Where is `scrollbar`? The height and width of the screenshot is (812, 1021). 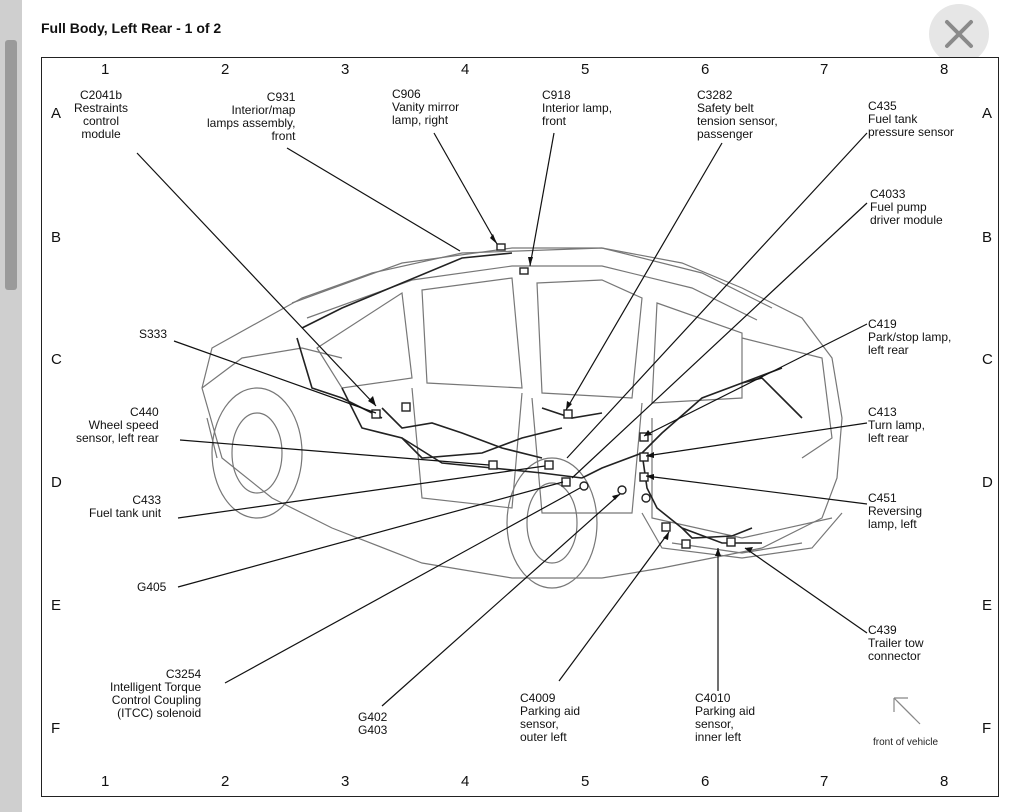
scrollbar is located at coordinates (11, 406).